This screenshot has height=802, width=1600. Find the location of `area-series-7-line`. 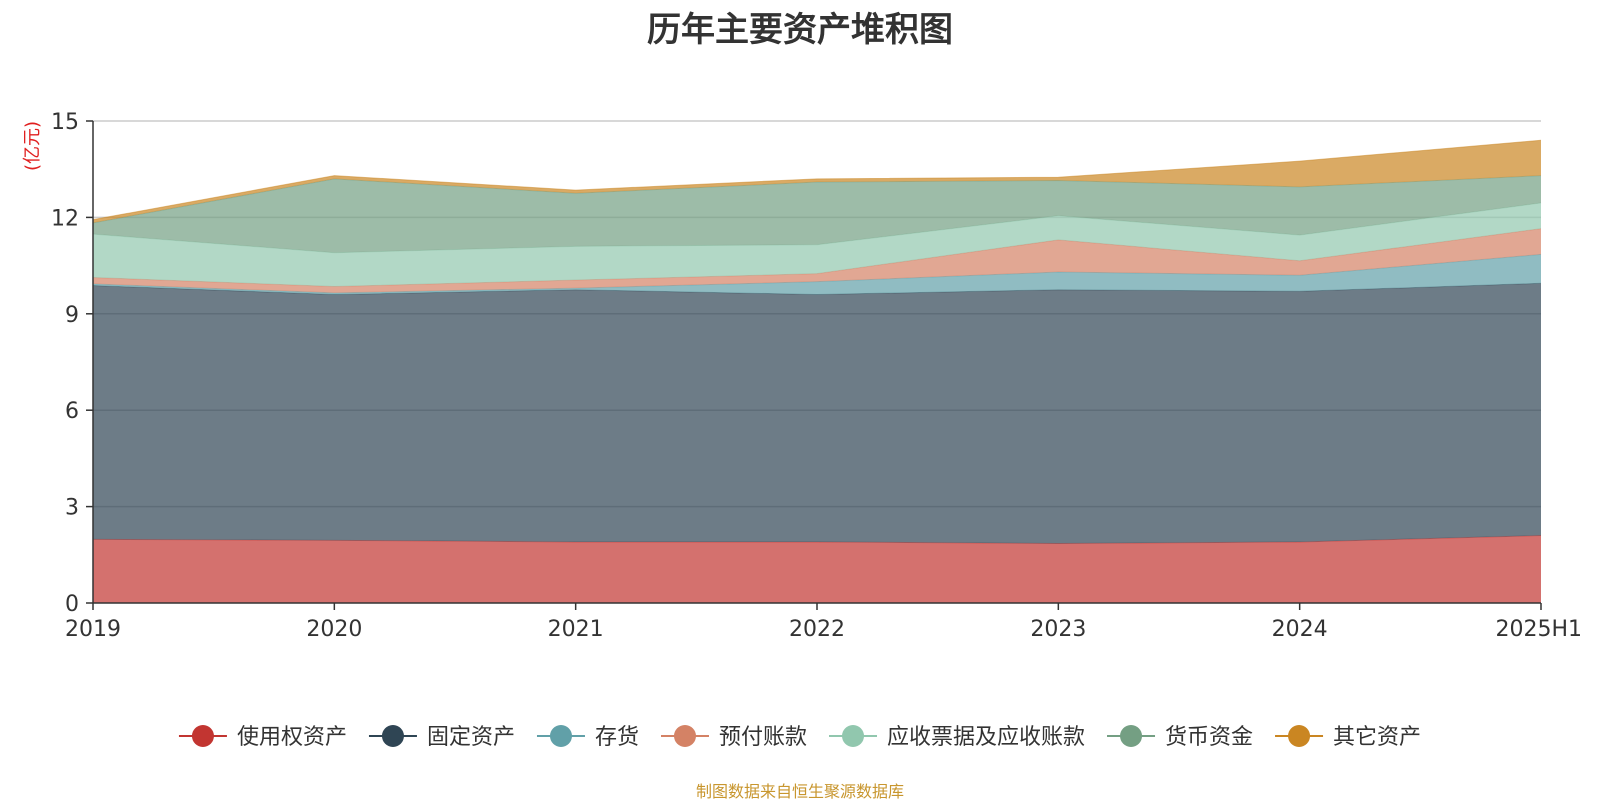

area-series-7-line is located at coordinates (817, 180).